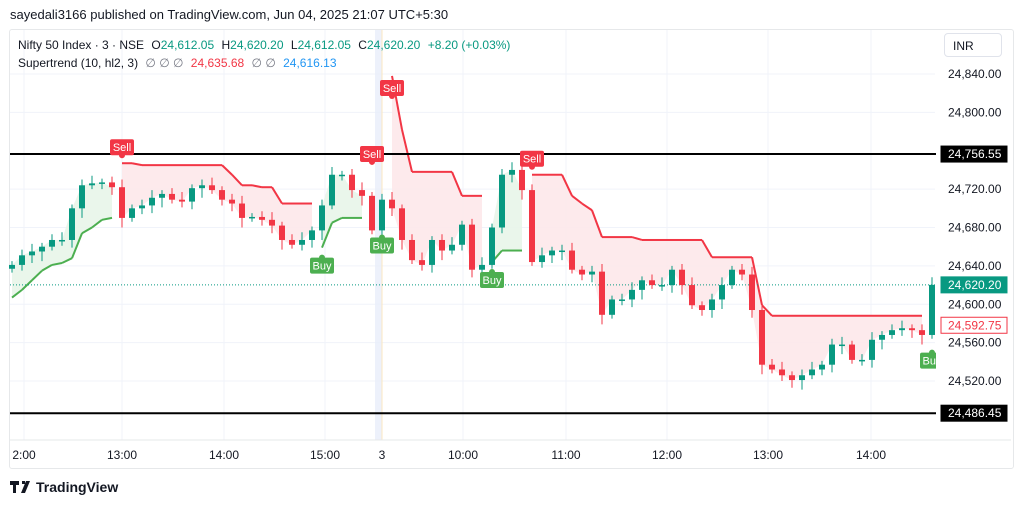 The height and width of the screenshot is (505, 1024). What do you see at coordinates (975, 381) in the screenshot?
I see `price-axis-label: 24,520.00` at bounding box center [975, 381].